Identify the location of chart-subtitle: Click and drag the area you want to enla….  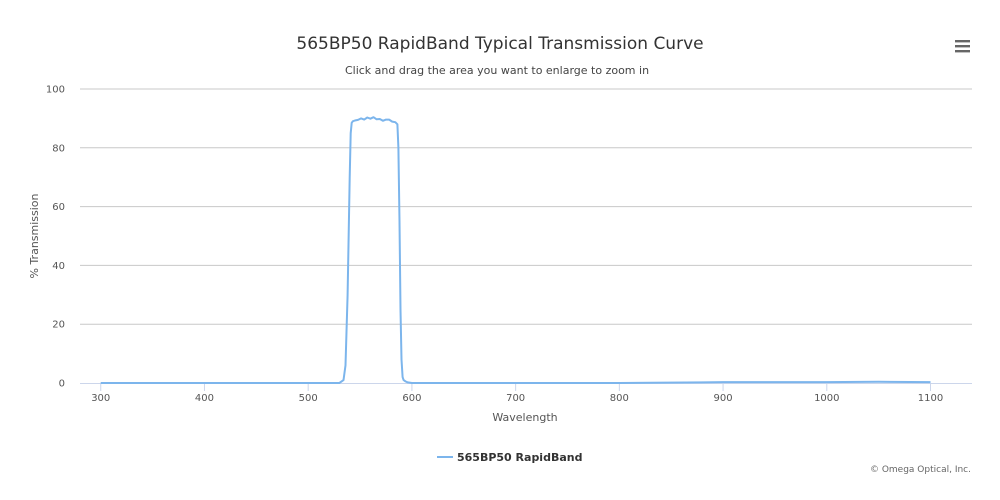
(497, 70).